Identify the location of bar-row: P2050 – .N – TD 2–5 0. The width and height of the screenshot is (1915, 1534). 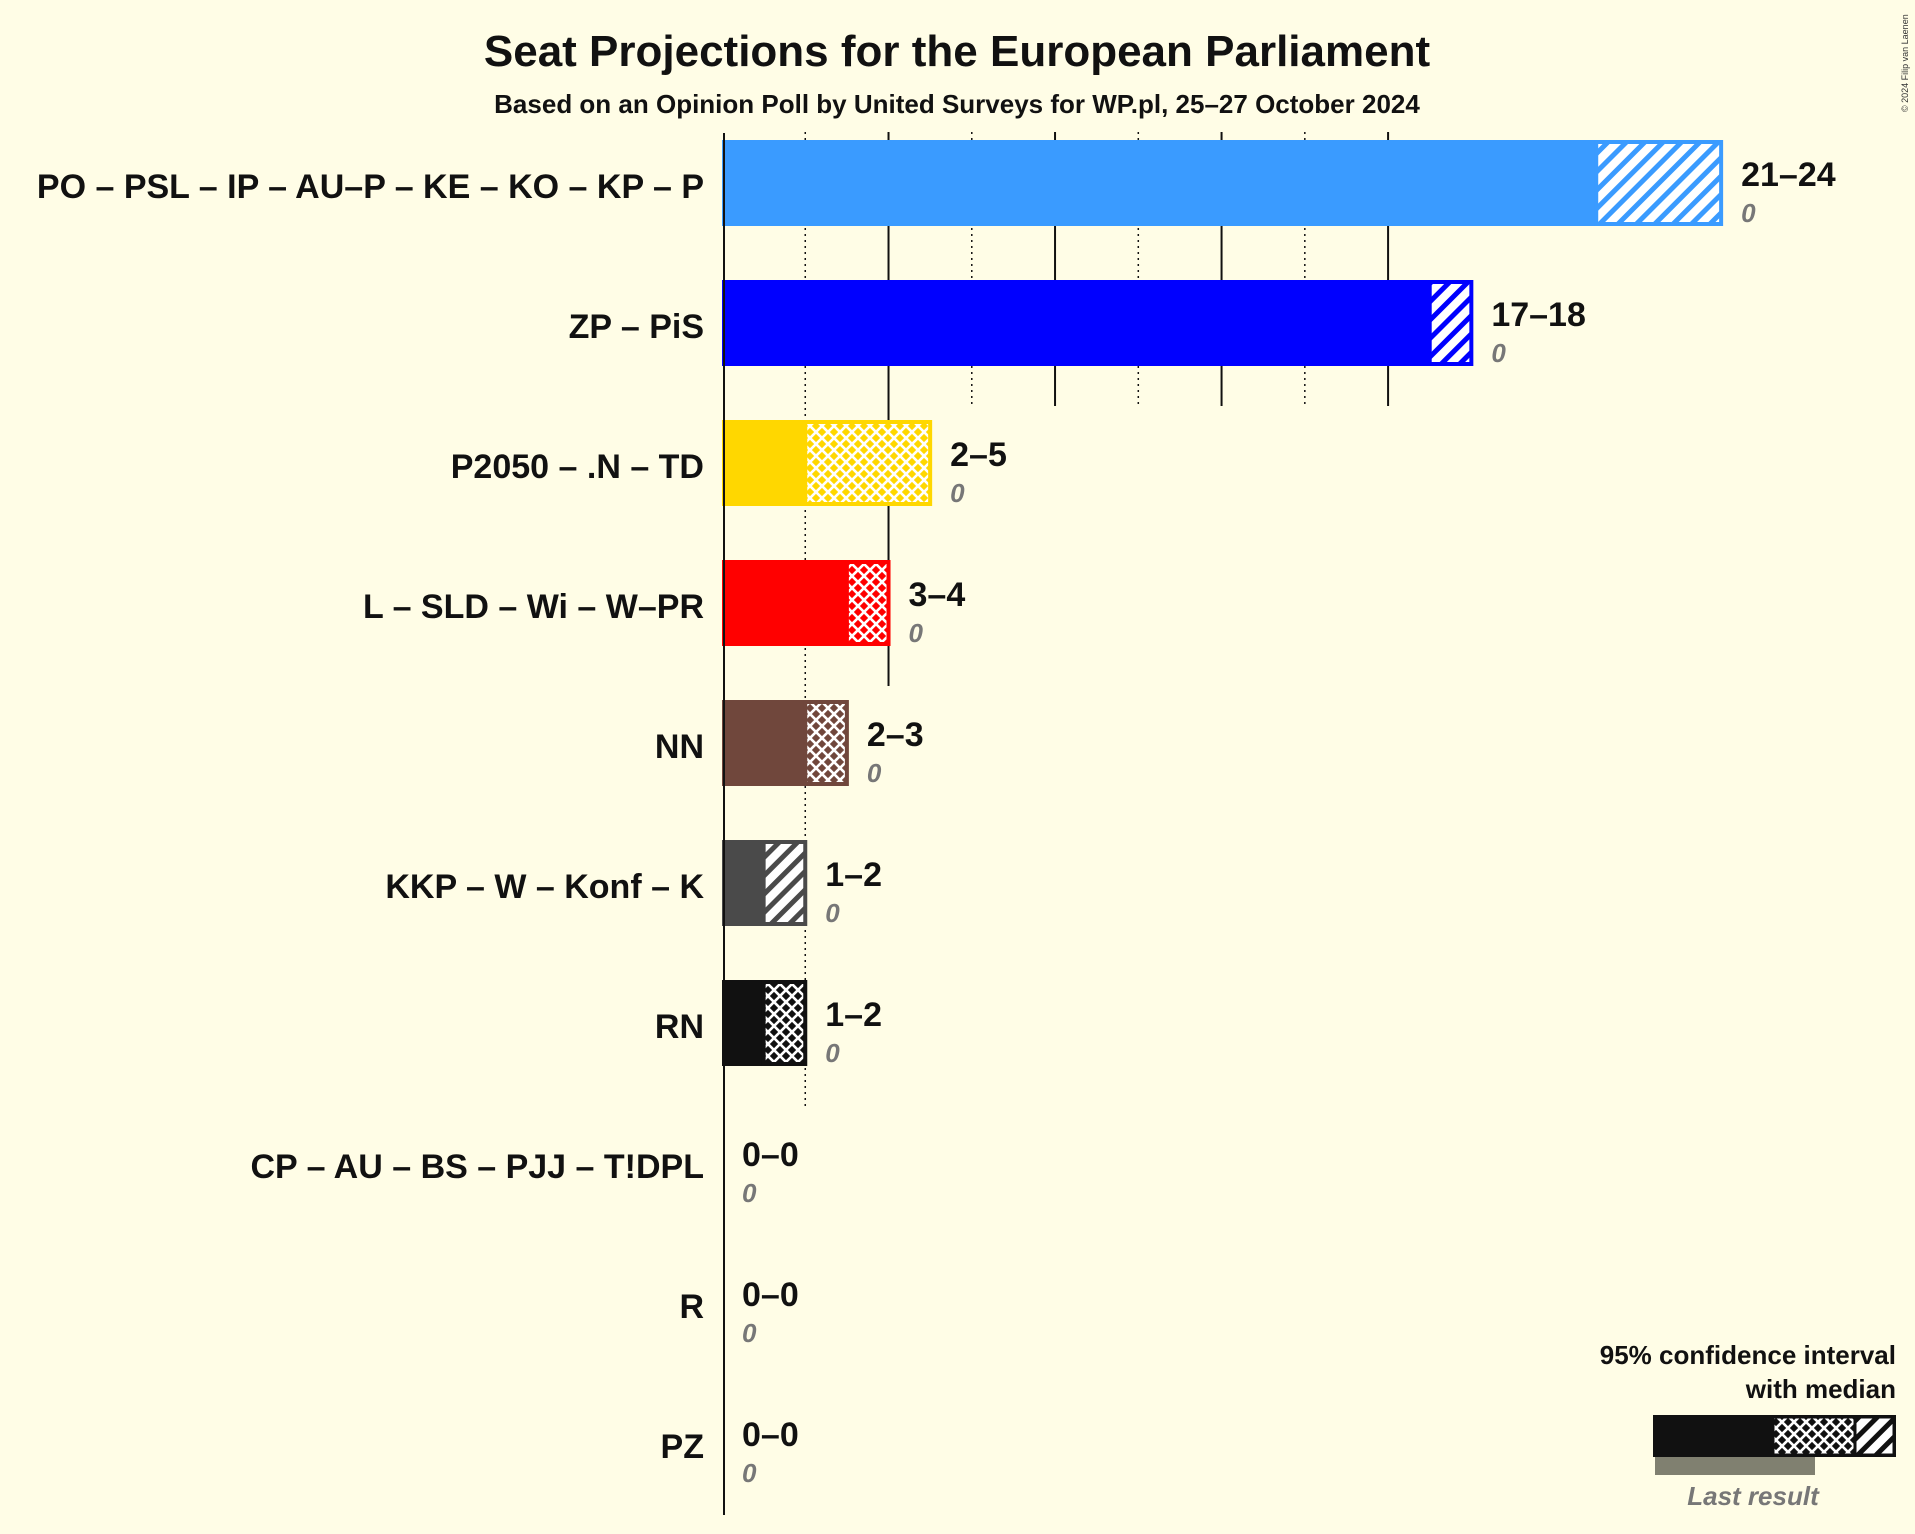
(729, 464).